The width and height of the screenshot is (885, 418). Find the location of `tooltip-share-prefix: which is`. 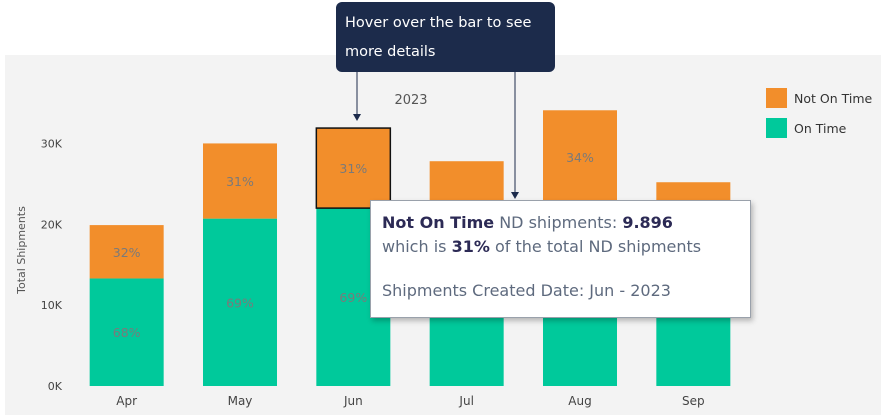

tooltip-share-prefix: which is is located at coordinates (414, 246).